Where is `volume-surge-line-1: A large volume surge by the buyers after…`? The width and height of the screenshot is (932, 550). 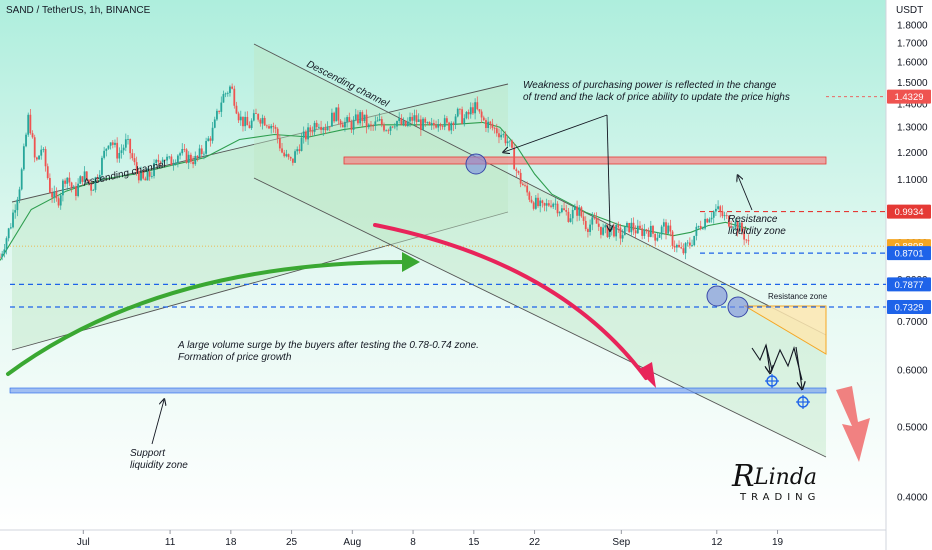 volume-surge-line-1: A large volume surge by the buyers after… is located at coordinates (328, 345).